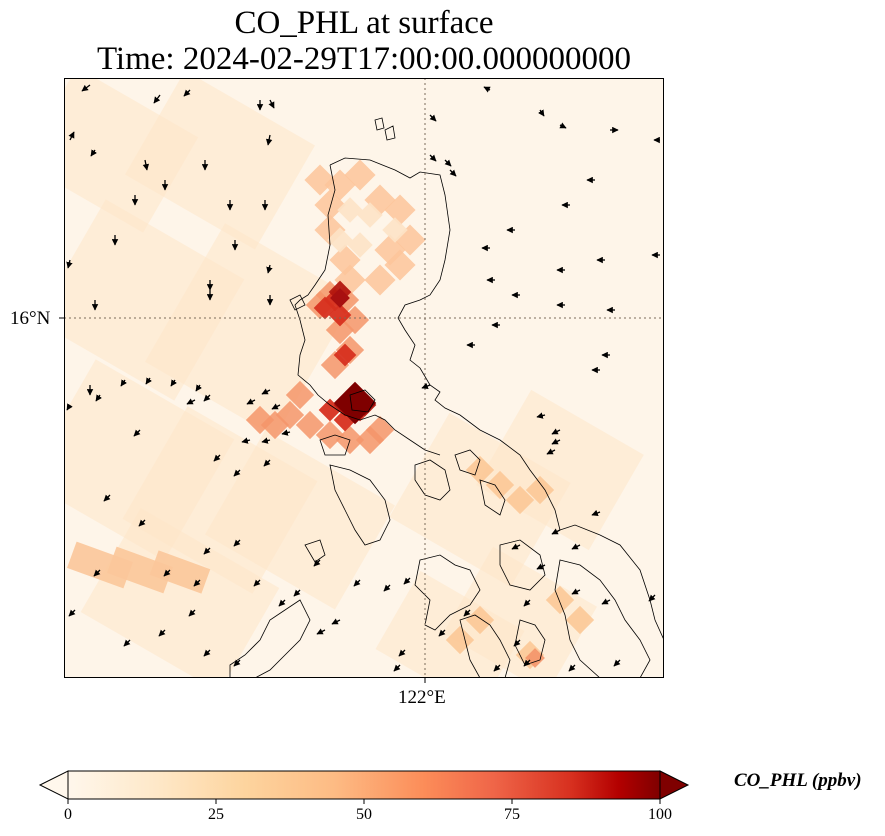 This screenshot has height=836, width=885. What do you see at coordinates (422, 697) in the screenshot?
I see `longitude-tick-label: 122°E` at bounding box center [422, 697].